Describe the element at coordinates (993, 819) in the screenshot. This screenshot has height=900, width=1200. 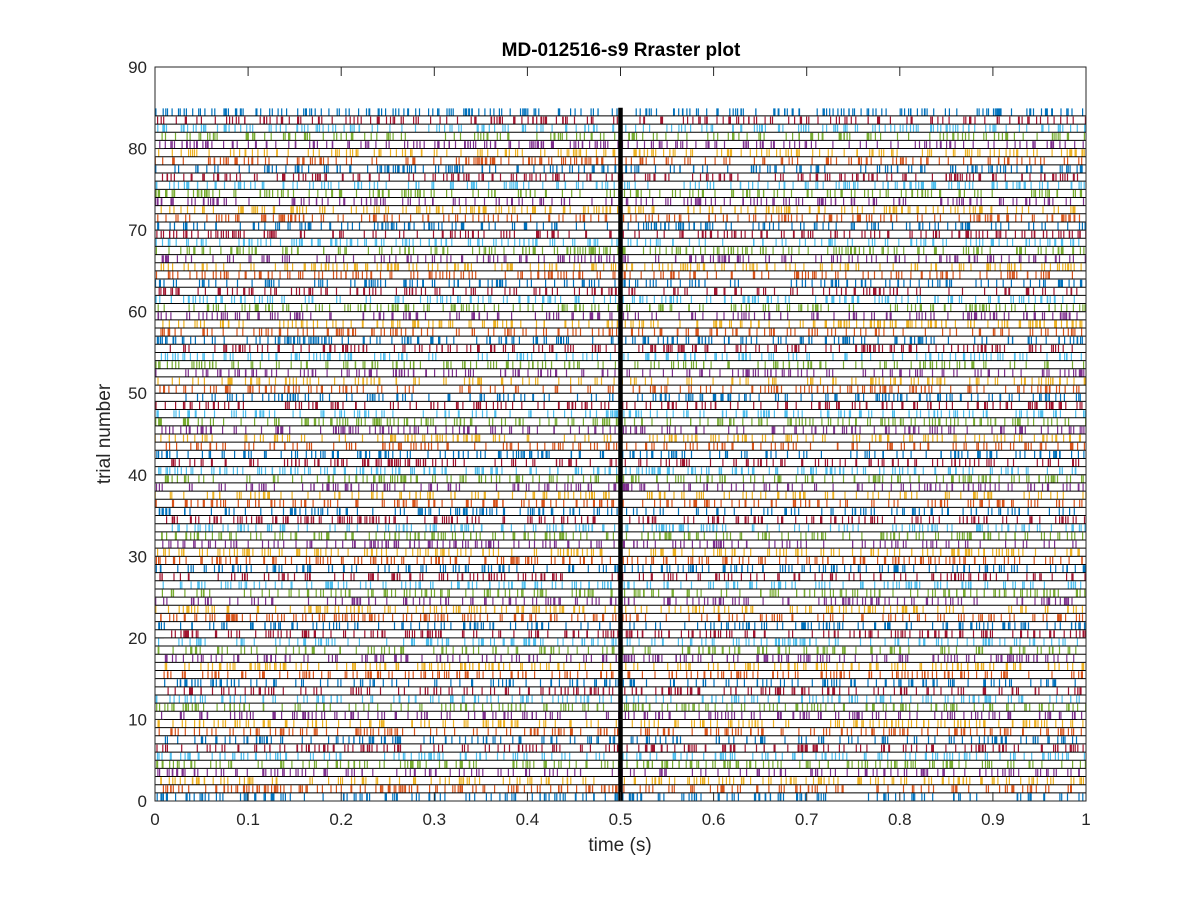
I see `x-tick-label: 0.9` at that location.